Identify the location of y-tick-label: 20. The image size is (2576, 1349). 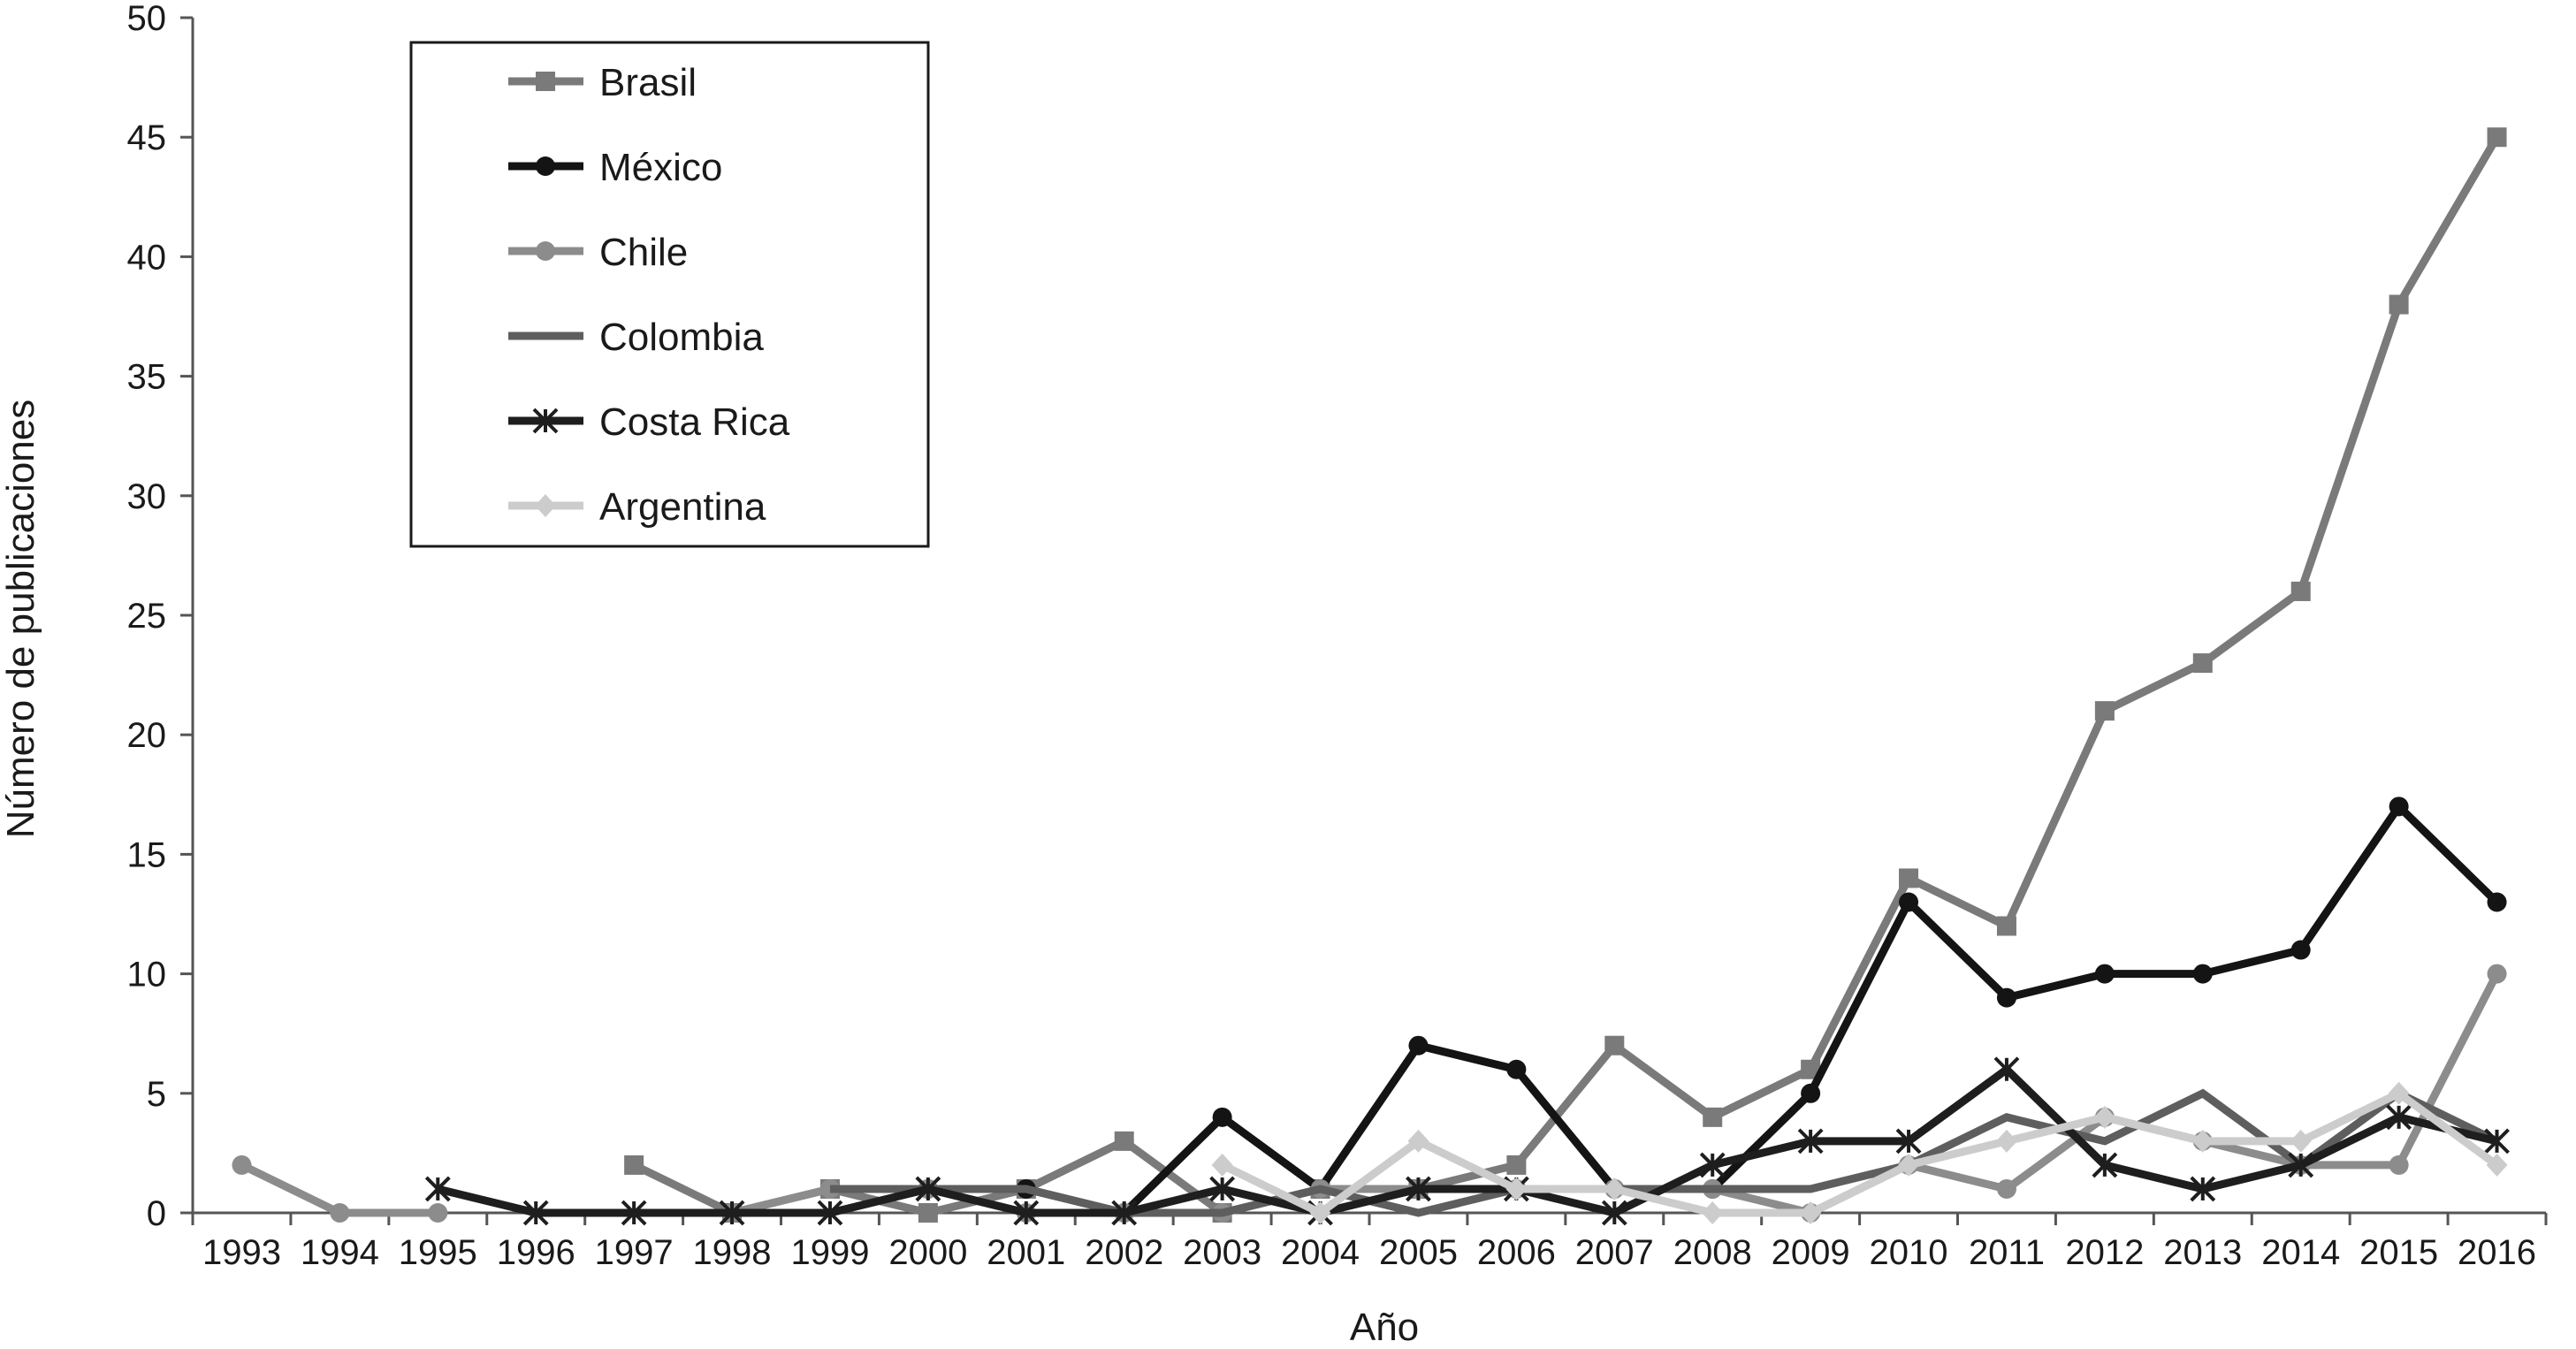
(147, 735).